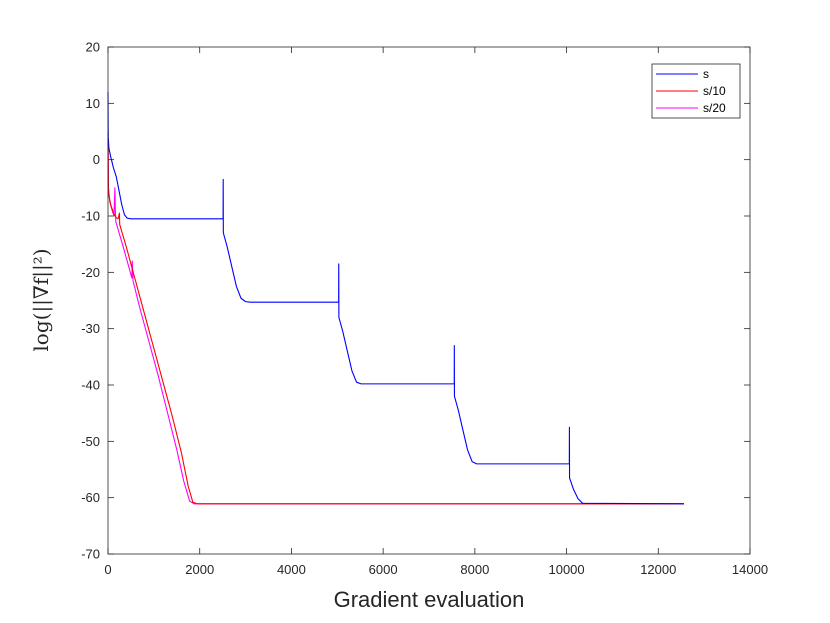  I want to click on legend-label: s, so click(706, 74).